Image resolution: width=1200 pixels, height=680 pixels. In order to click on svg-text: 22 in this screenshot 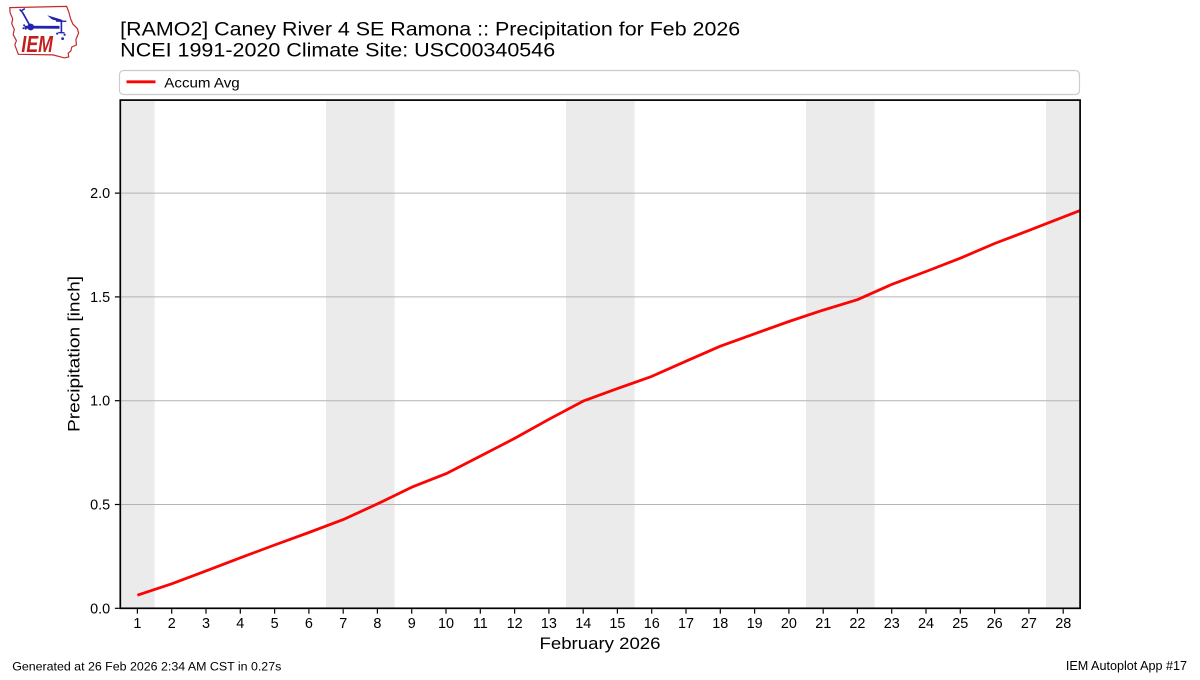, I will do `click(857, 624)`.